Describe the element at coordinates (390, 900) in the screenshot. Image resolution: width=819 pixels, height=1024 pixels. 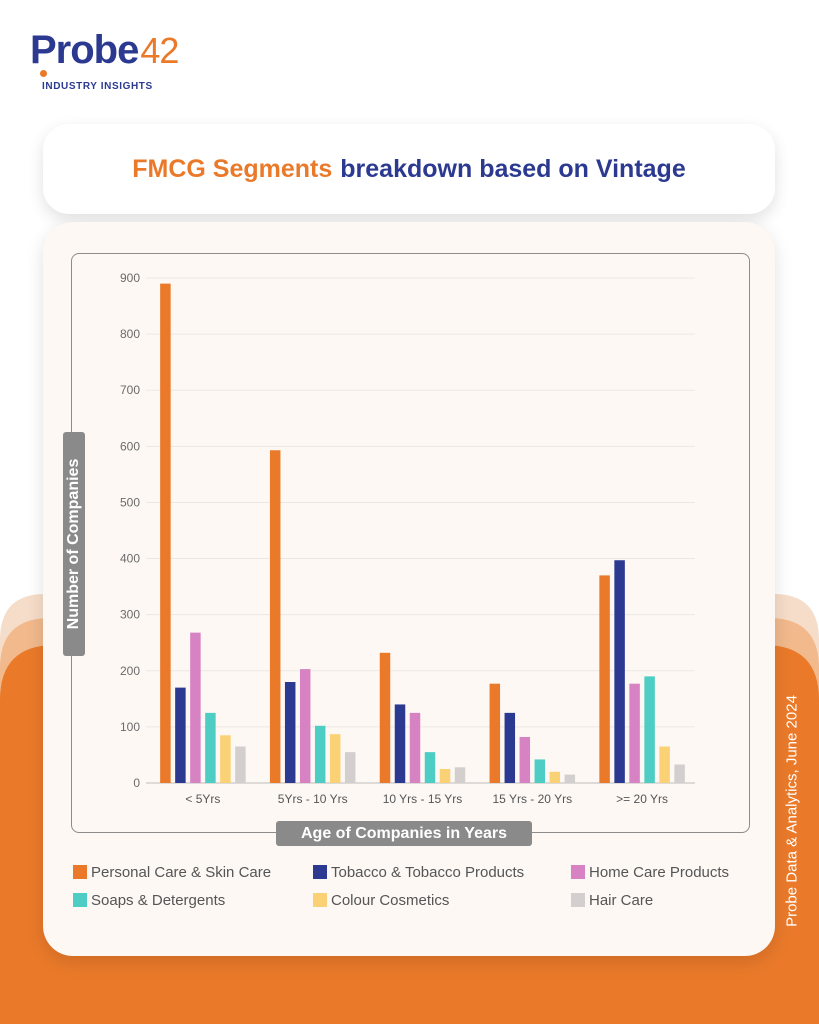
I see `legend-label: Colour Cosmetics` at that location.